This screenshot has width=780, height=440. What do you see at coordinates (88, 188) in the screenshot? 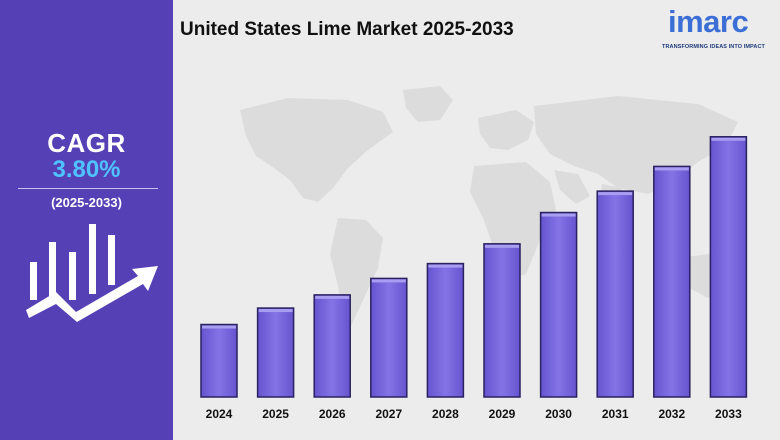
I see `cagr-divider` at bounding box center [88, 188].